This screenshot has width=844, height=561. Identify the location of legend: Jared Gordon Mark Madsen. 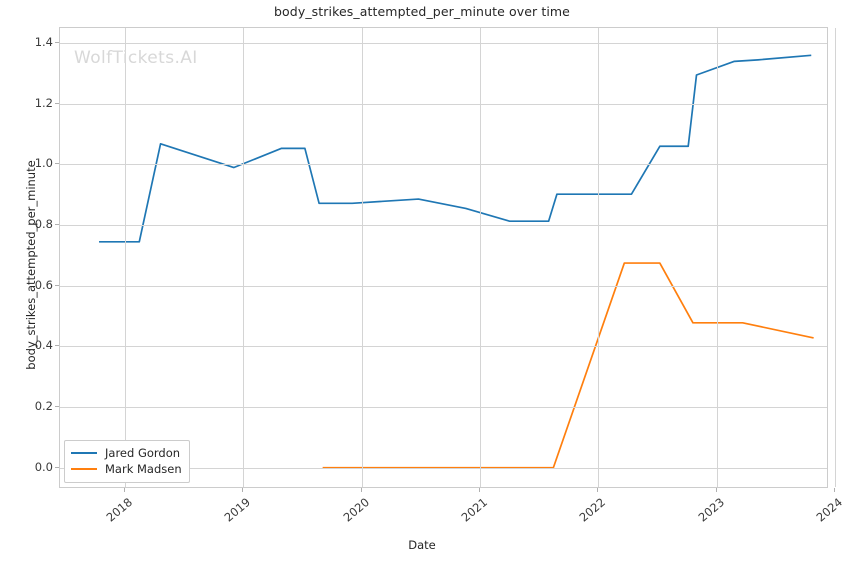
(127, 461).